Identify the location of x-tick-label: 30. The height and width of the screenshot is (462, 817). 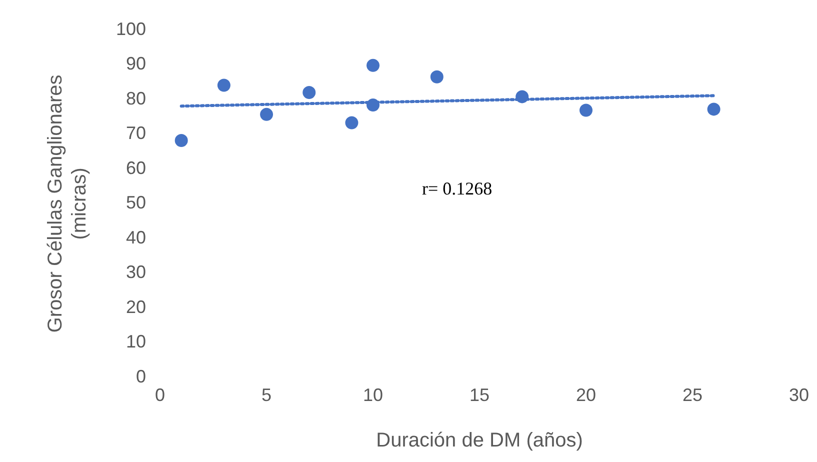
(799, 395).